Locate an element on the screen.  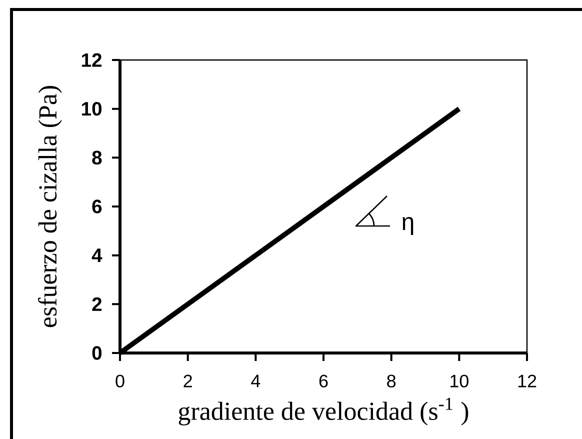
x-tick-label: 2 is located at coordinates (188, 381).